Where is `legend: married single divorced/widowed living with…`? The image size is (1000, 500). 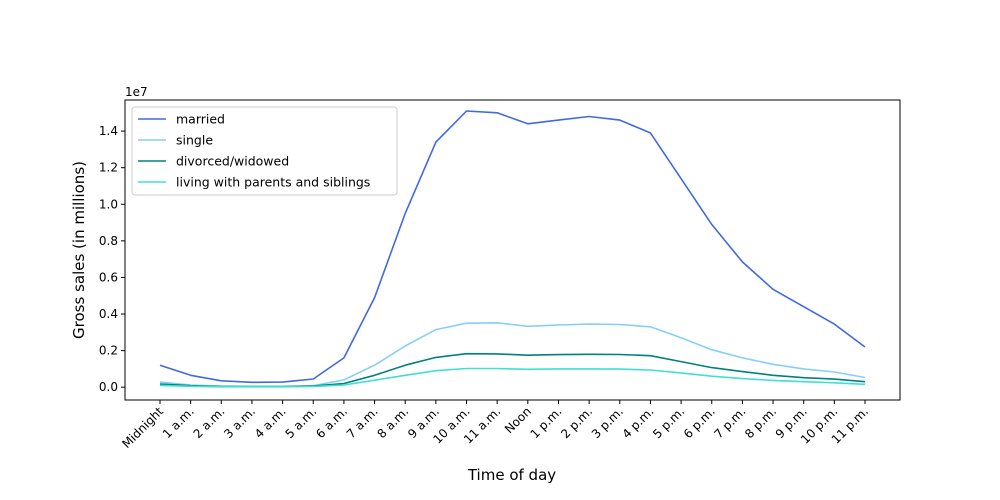 legend: married single divorced/widowed living with… is located at coordinates (264, 151).